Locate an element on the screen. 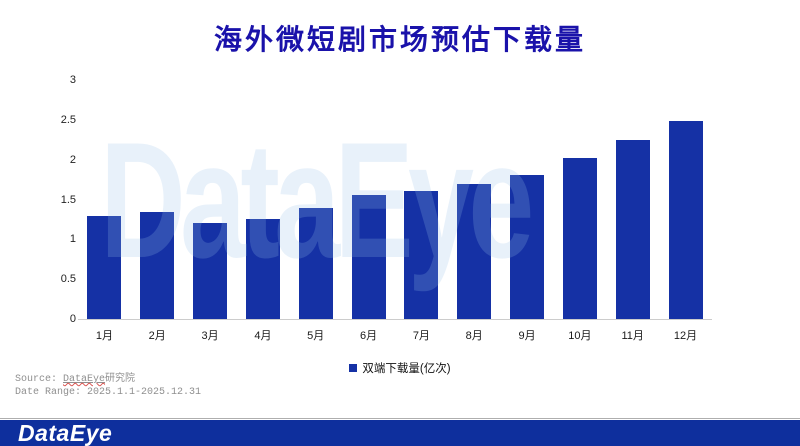 This screenshot has width=800, height=446. x-tick-label: 11月 is located at coordinates (632, 336).